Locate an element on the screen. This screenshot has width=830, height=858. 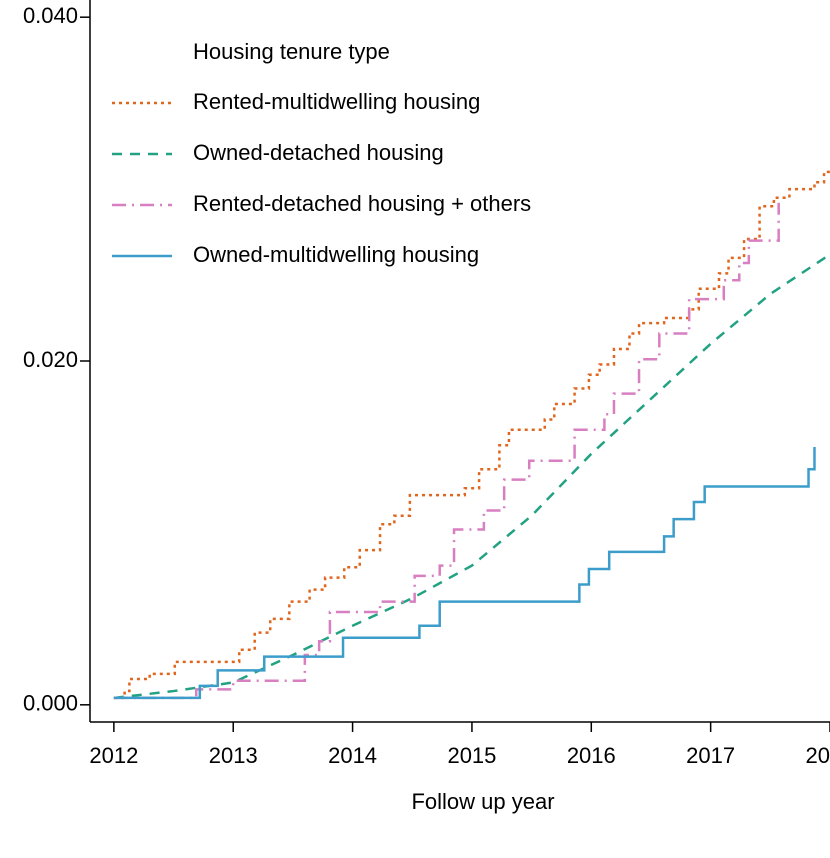
x-tick-label: 2016 is located at coordinates (591, 755).